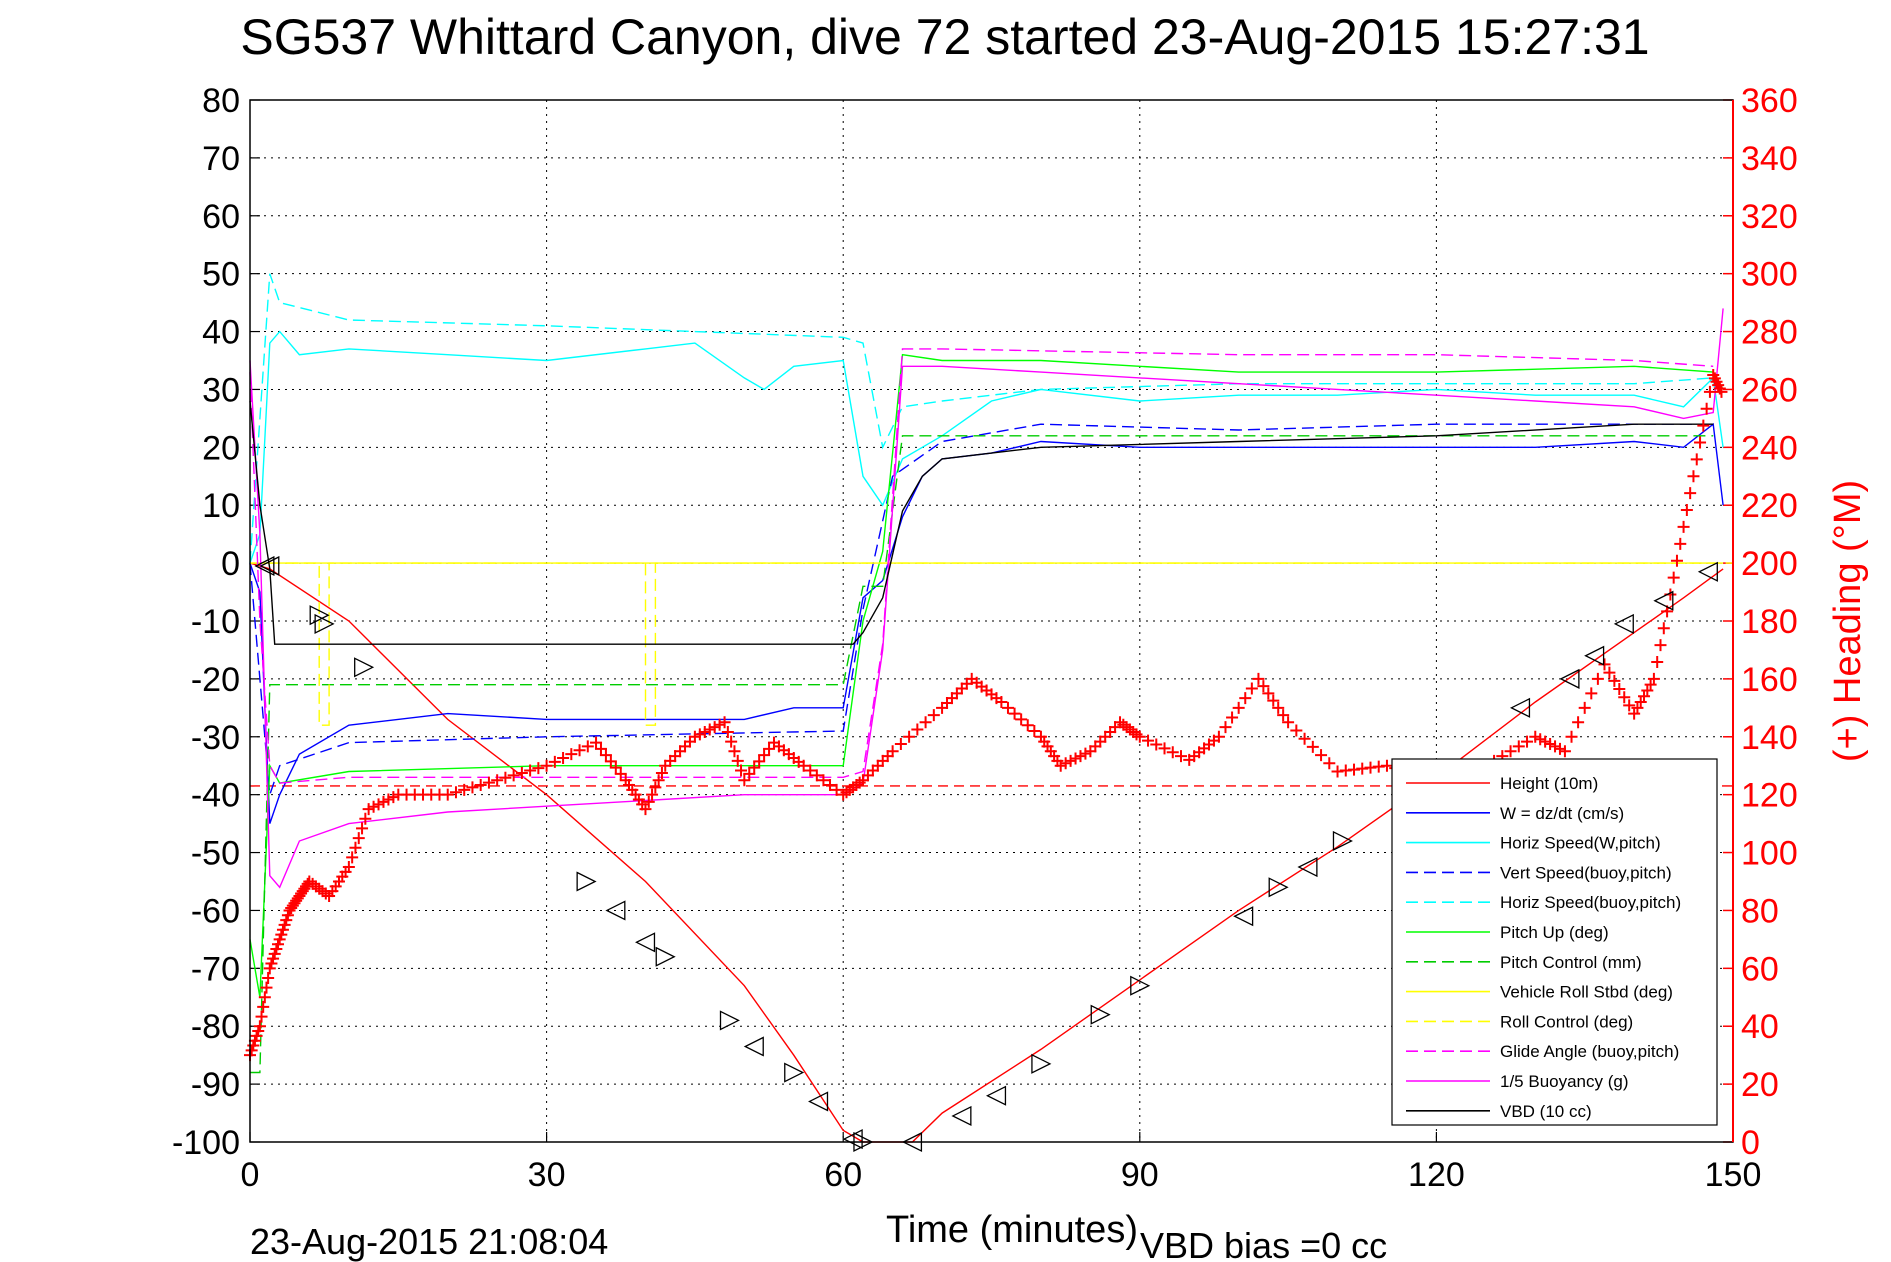  I want to click on legend-label: Vert Speed(buoy,pitch), so click(1586, 872).